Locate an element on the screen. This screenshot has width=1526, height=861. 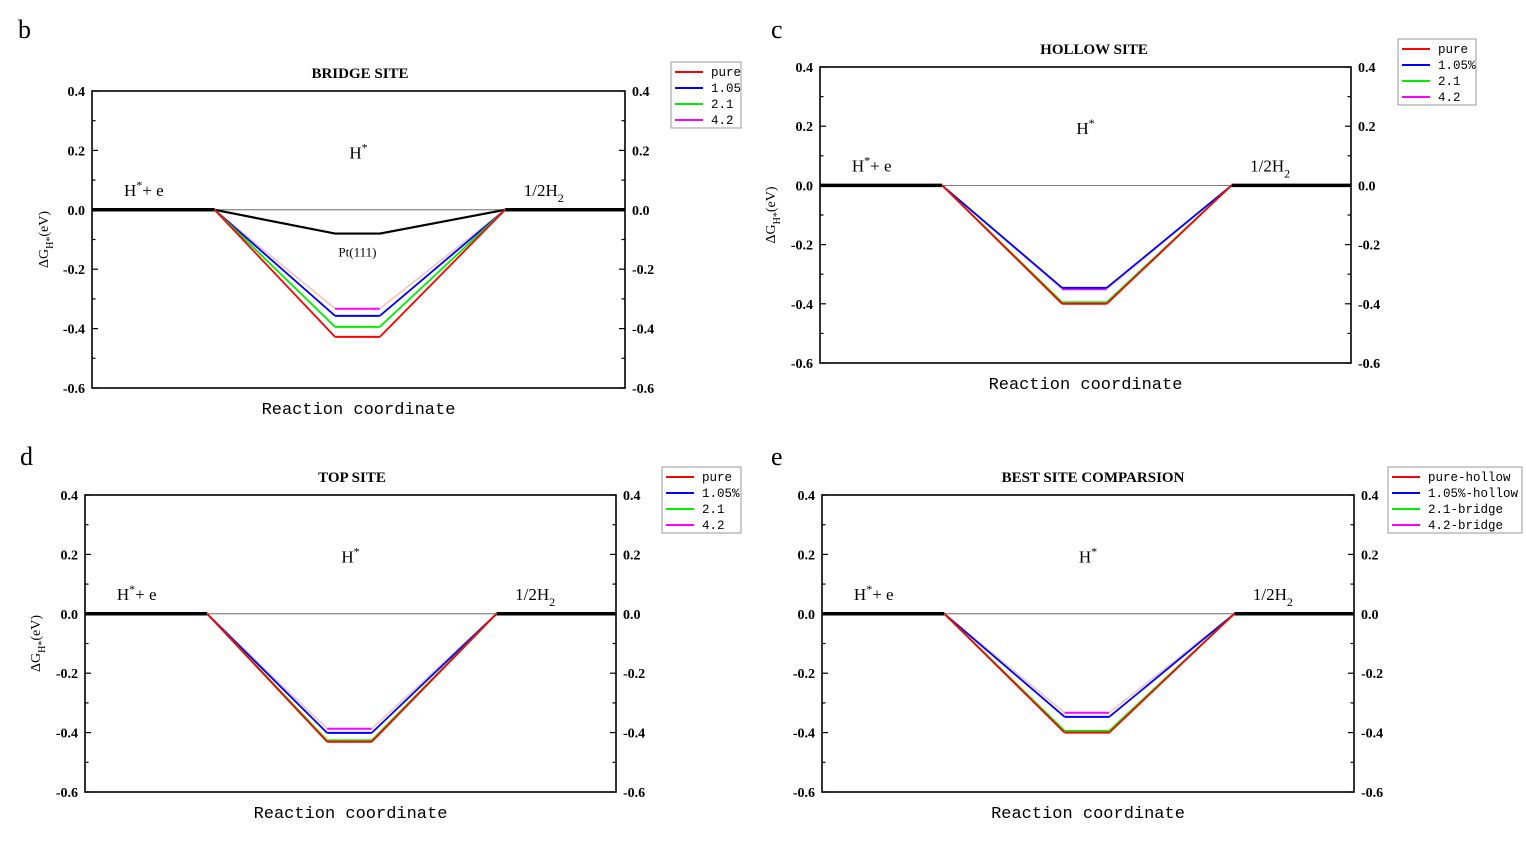
legend-label: pure-hollow is located at coordinates (1469, 478).